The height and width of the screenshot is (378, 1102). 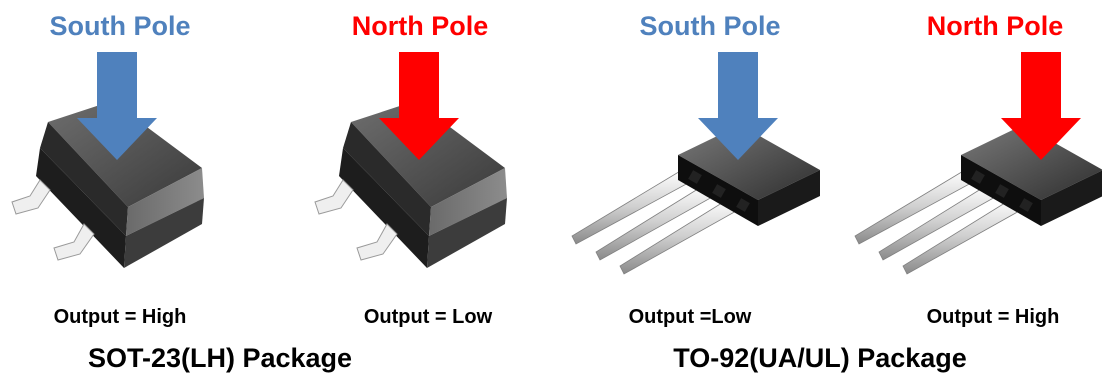 What do you see at coordinates (690, 317) in the screenshot?
I see `output-label: Output =Low` at bounding box center [690, 317].